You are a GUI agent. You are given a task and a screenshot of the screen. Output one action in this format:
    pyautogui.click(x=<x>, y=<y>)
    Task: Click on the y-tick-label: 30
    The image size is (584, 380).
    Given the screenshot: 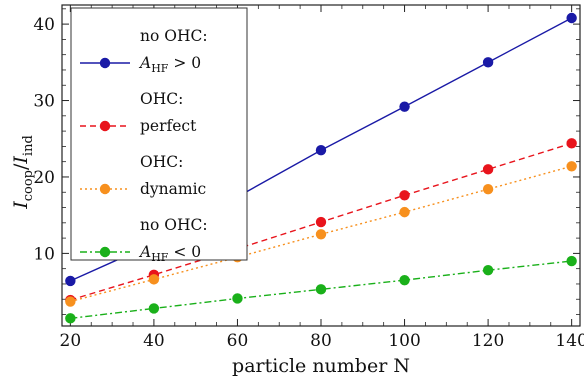 What is the action you would take?
    pyautogui.click(x=44, y=102)
    